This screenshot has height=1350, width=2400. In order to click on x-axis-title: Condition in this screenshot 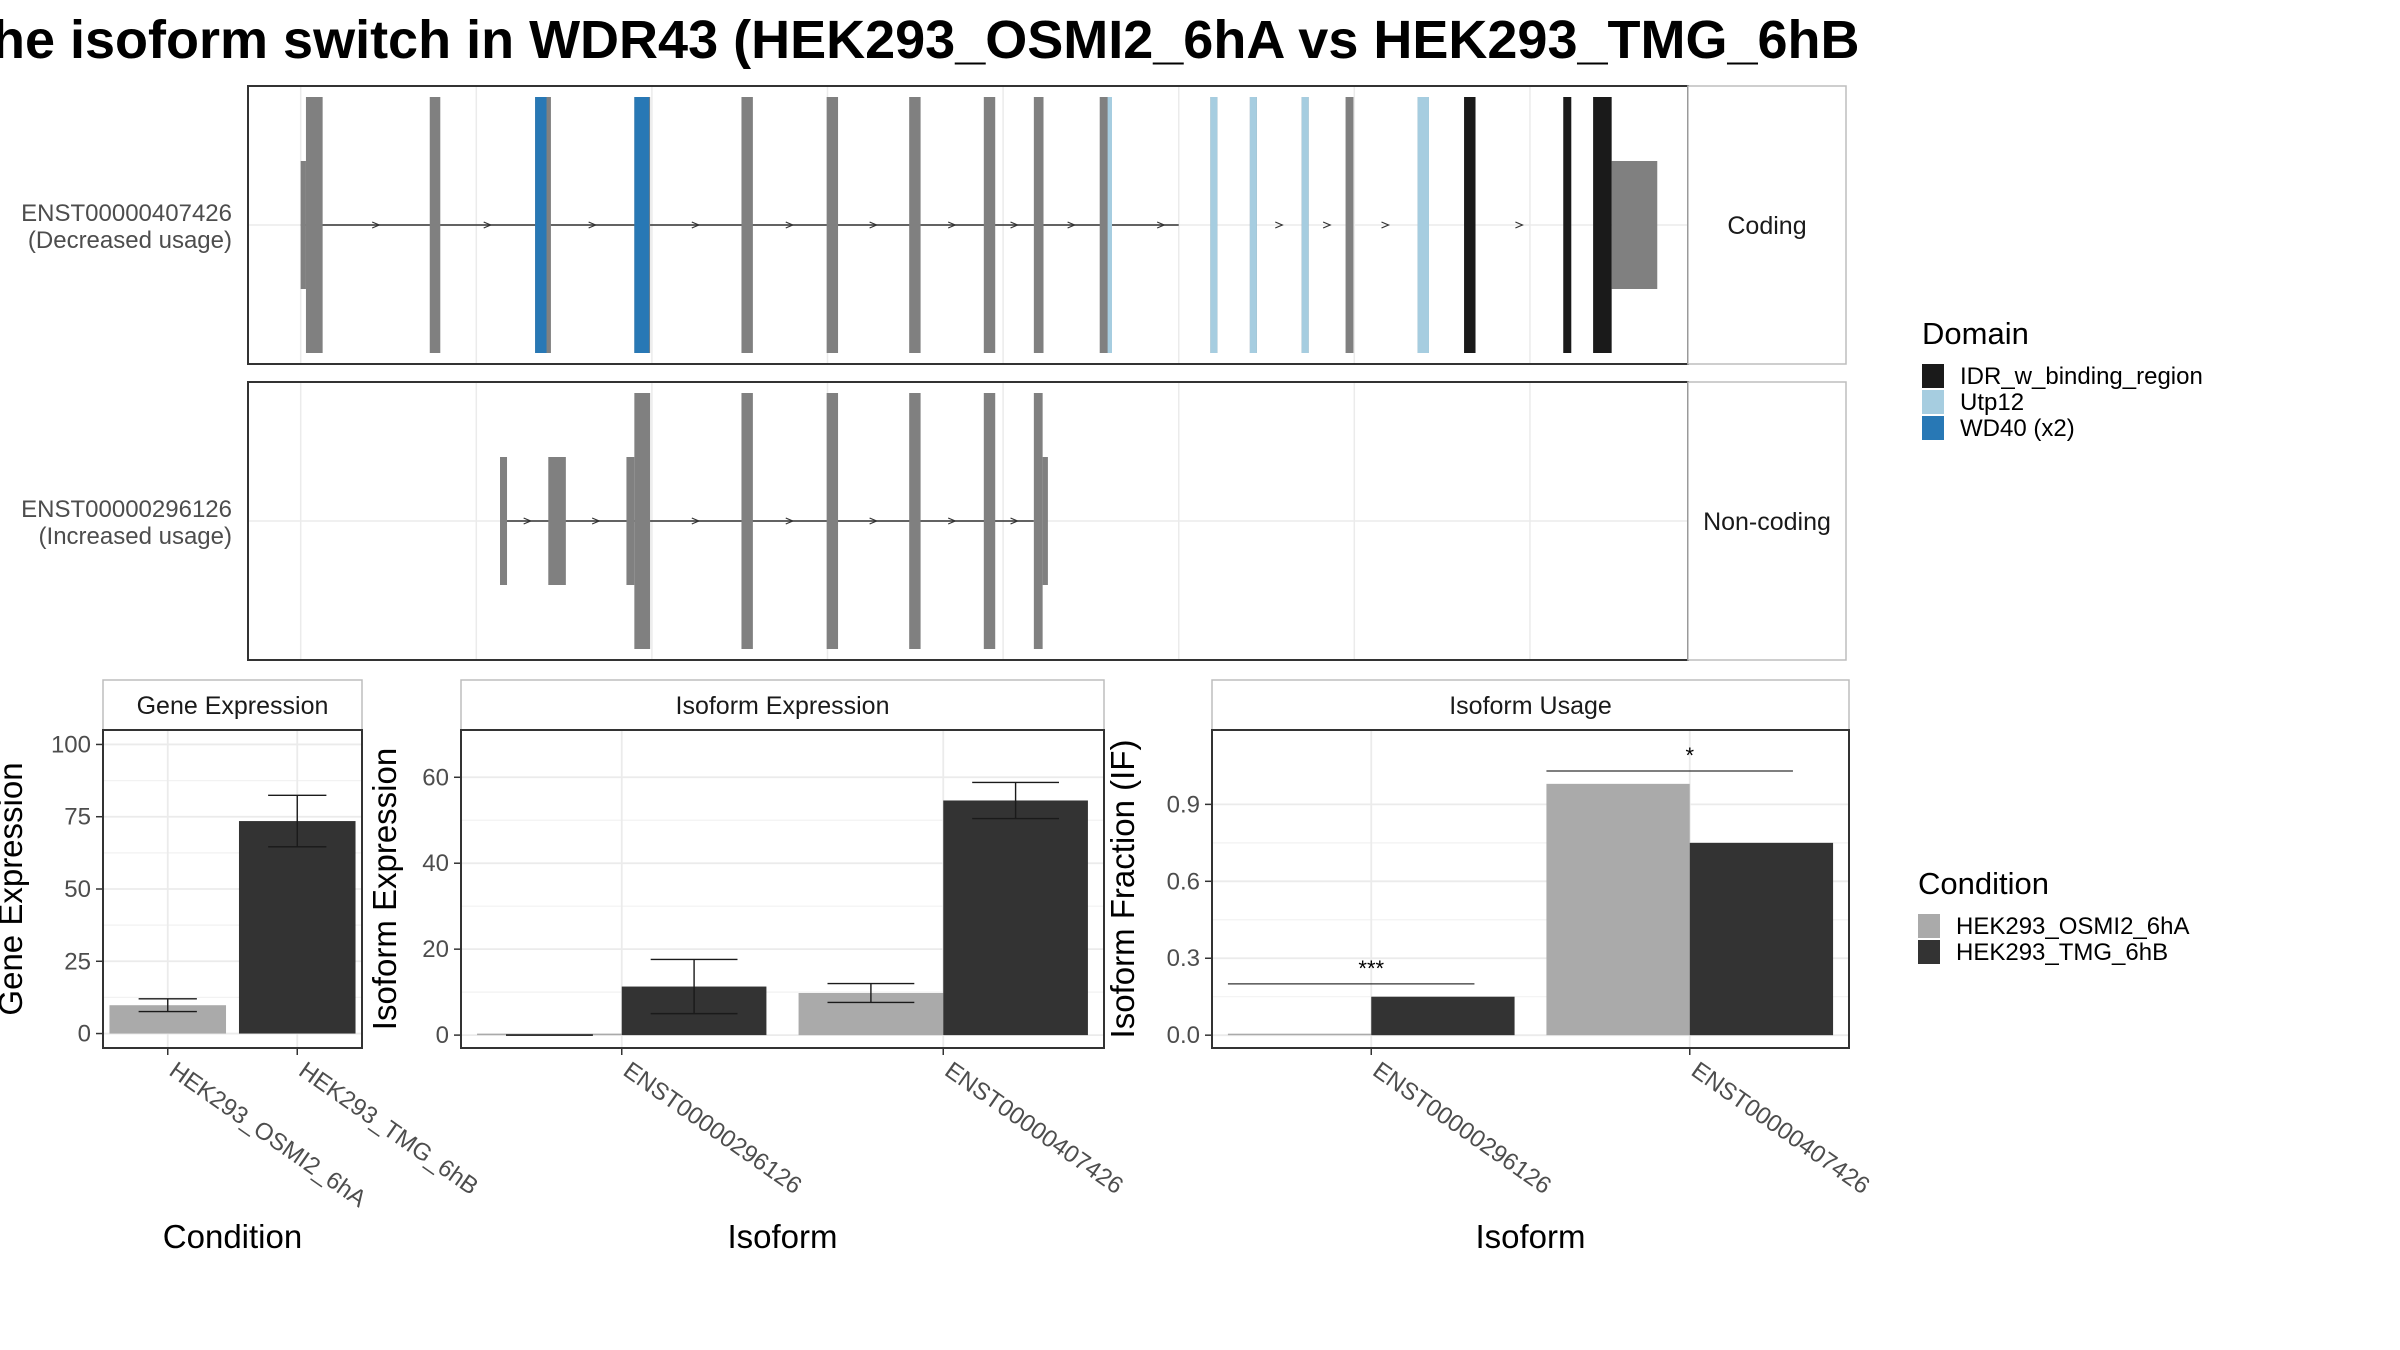, I will do `click(232, 1236)`.